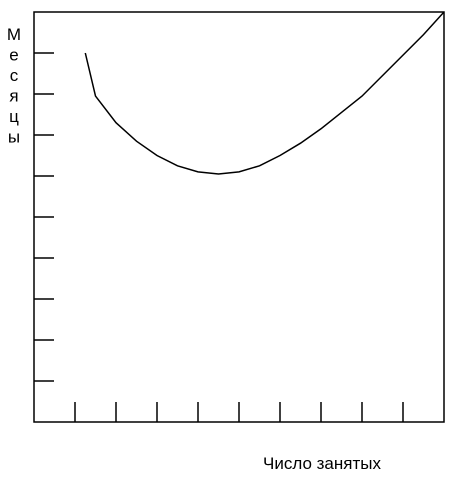  What do you see at coordinates (13, 55) in the screenshot?
I see `y-axis-label-char: е` at bounding box center [13, 55].